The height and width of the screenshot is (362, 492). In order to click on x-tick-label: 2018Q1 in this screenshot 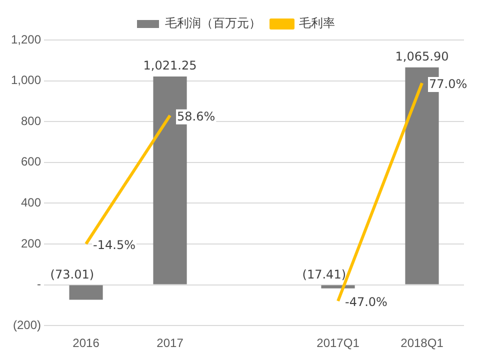, I will do `click(422, 343)`.